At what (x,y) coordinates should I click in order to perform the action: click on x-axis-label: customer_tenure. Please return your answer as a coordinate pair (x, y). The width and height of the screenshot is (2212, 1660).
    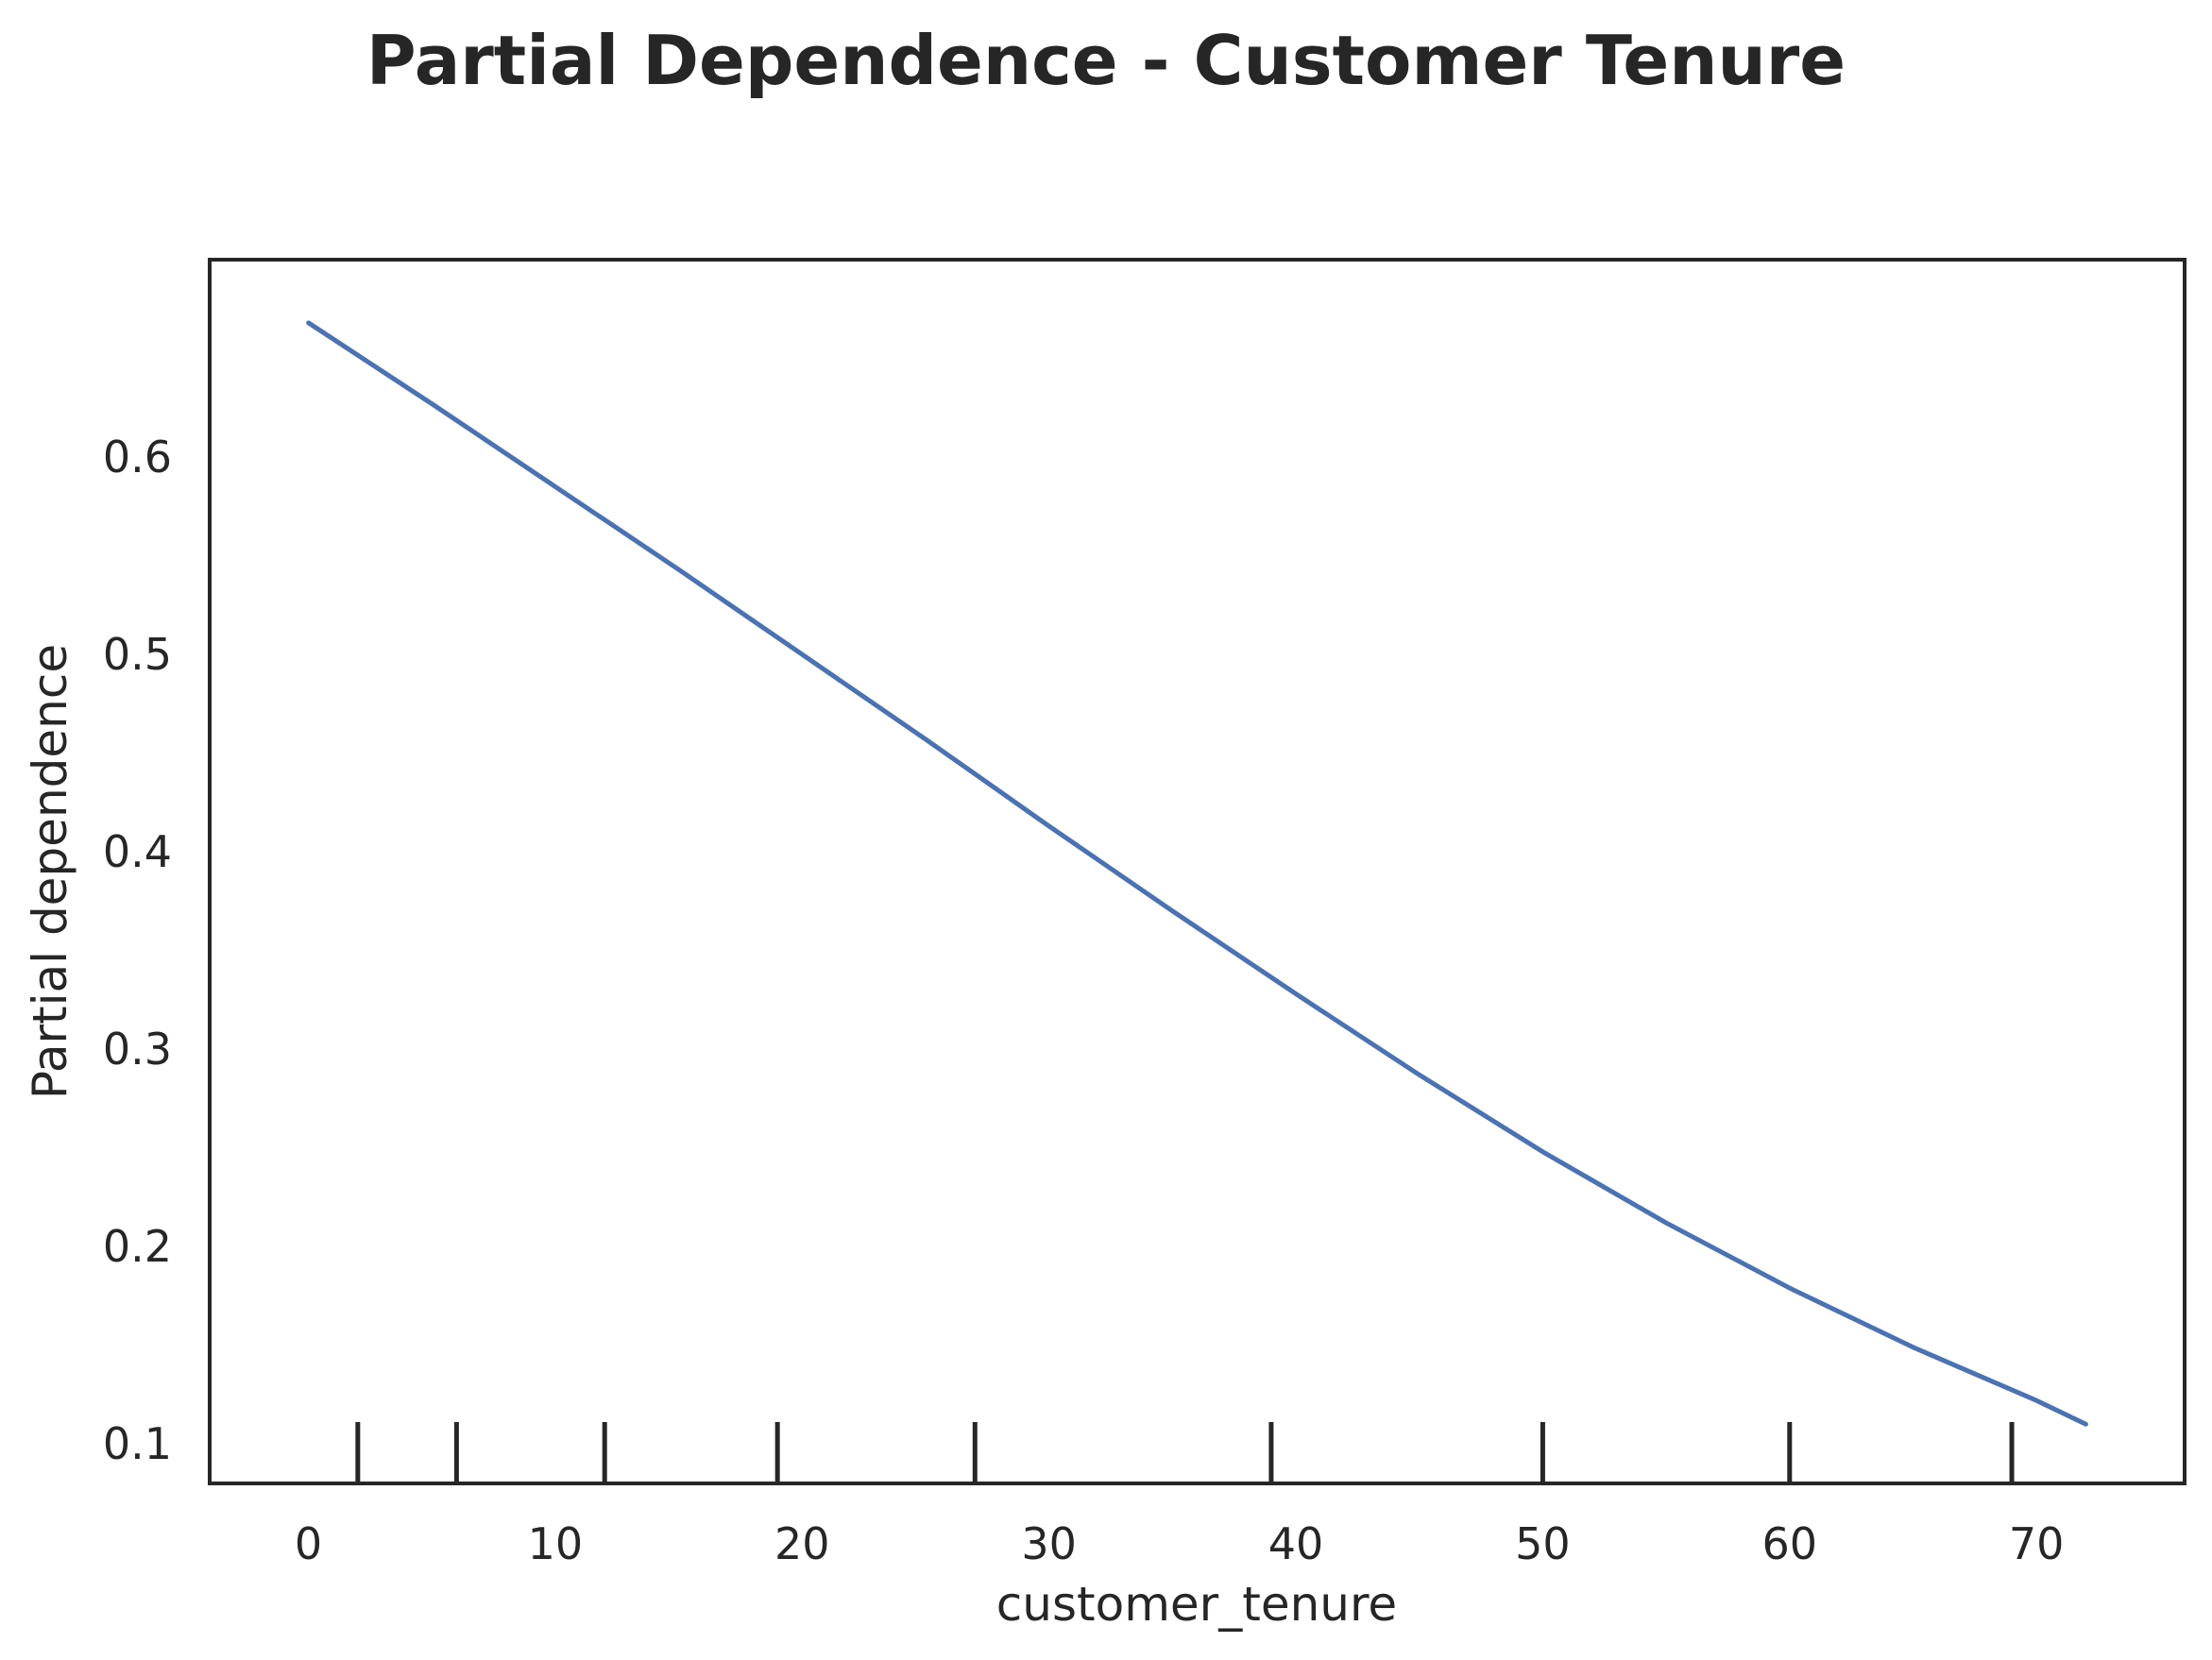
    Looking at the image, I should click on (1196, 1604).